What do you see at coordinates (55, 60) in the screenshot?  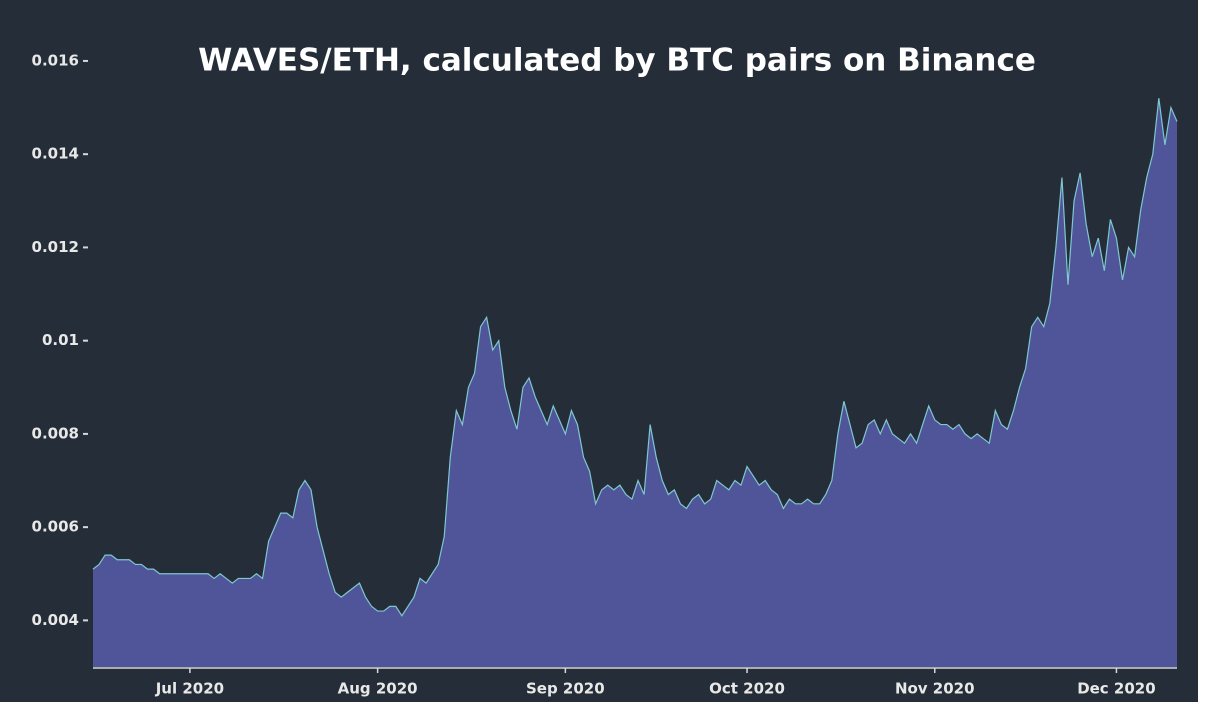 I see `y-tick-label: 0.016` at bounding box center [55, 60].